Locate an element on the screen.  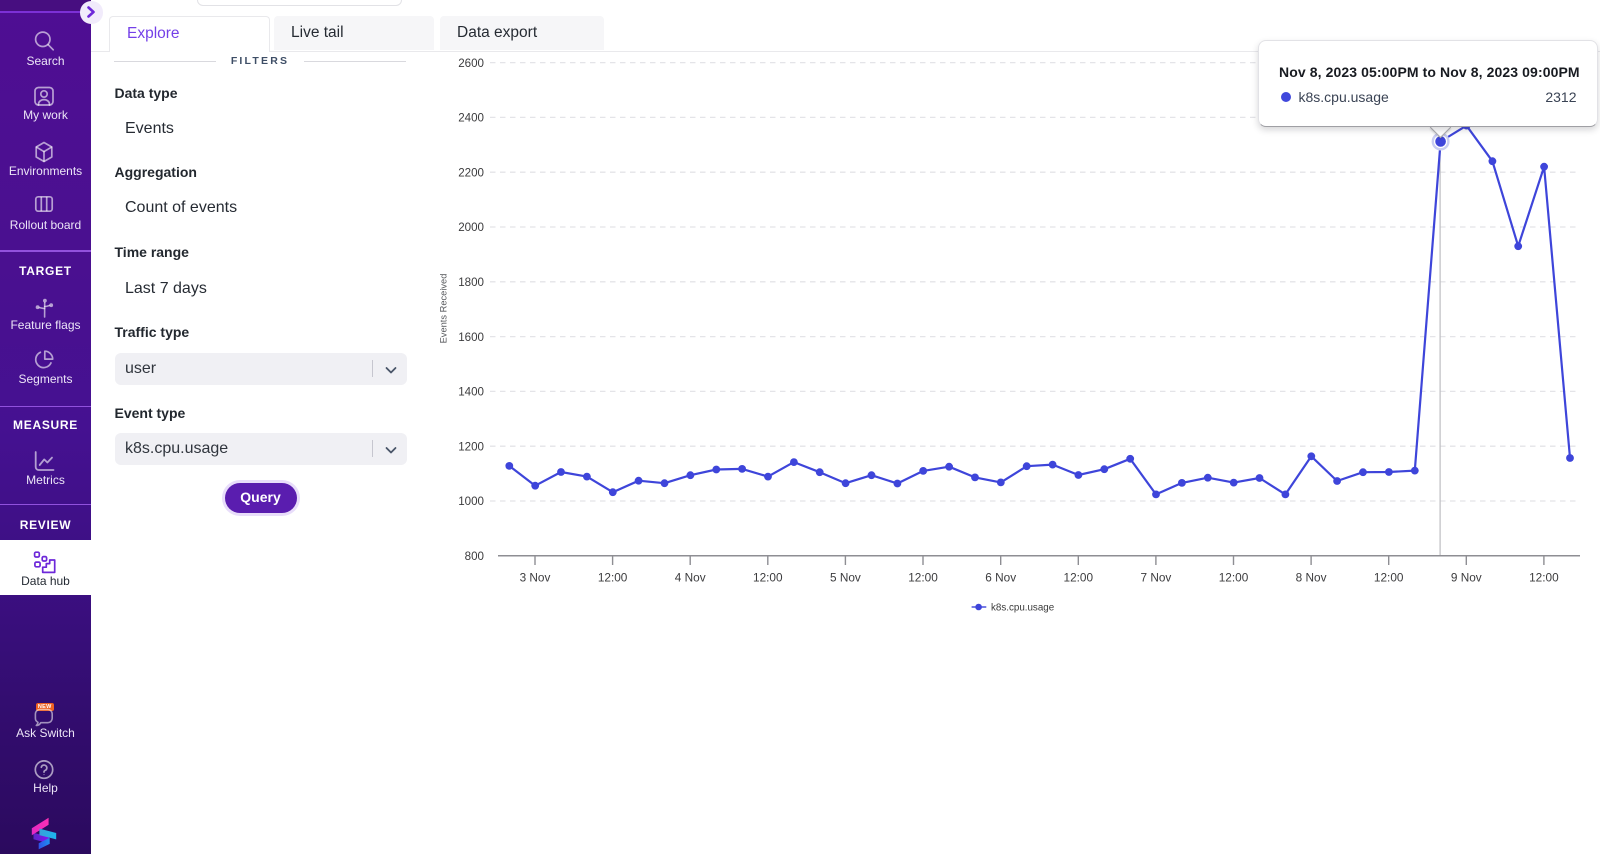
svg-text: 6 Nov is located at coordinates (1000, 578).